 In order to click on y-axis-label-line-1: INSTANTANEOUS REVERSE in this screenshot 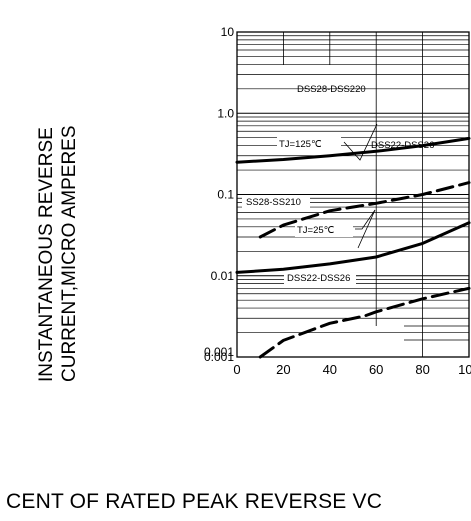, I will do `click(46, 254)`.